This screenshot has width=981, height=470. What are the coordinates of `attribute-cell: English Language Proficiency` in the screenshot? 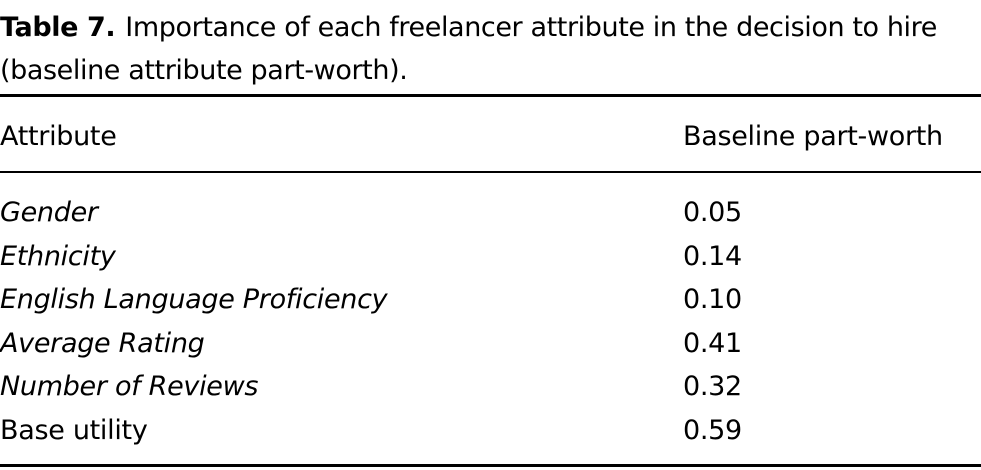 It's located at (194, 300).